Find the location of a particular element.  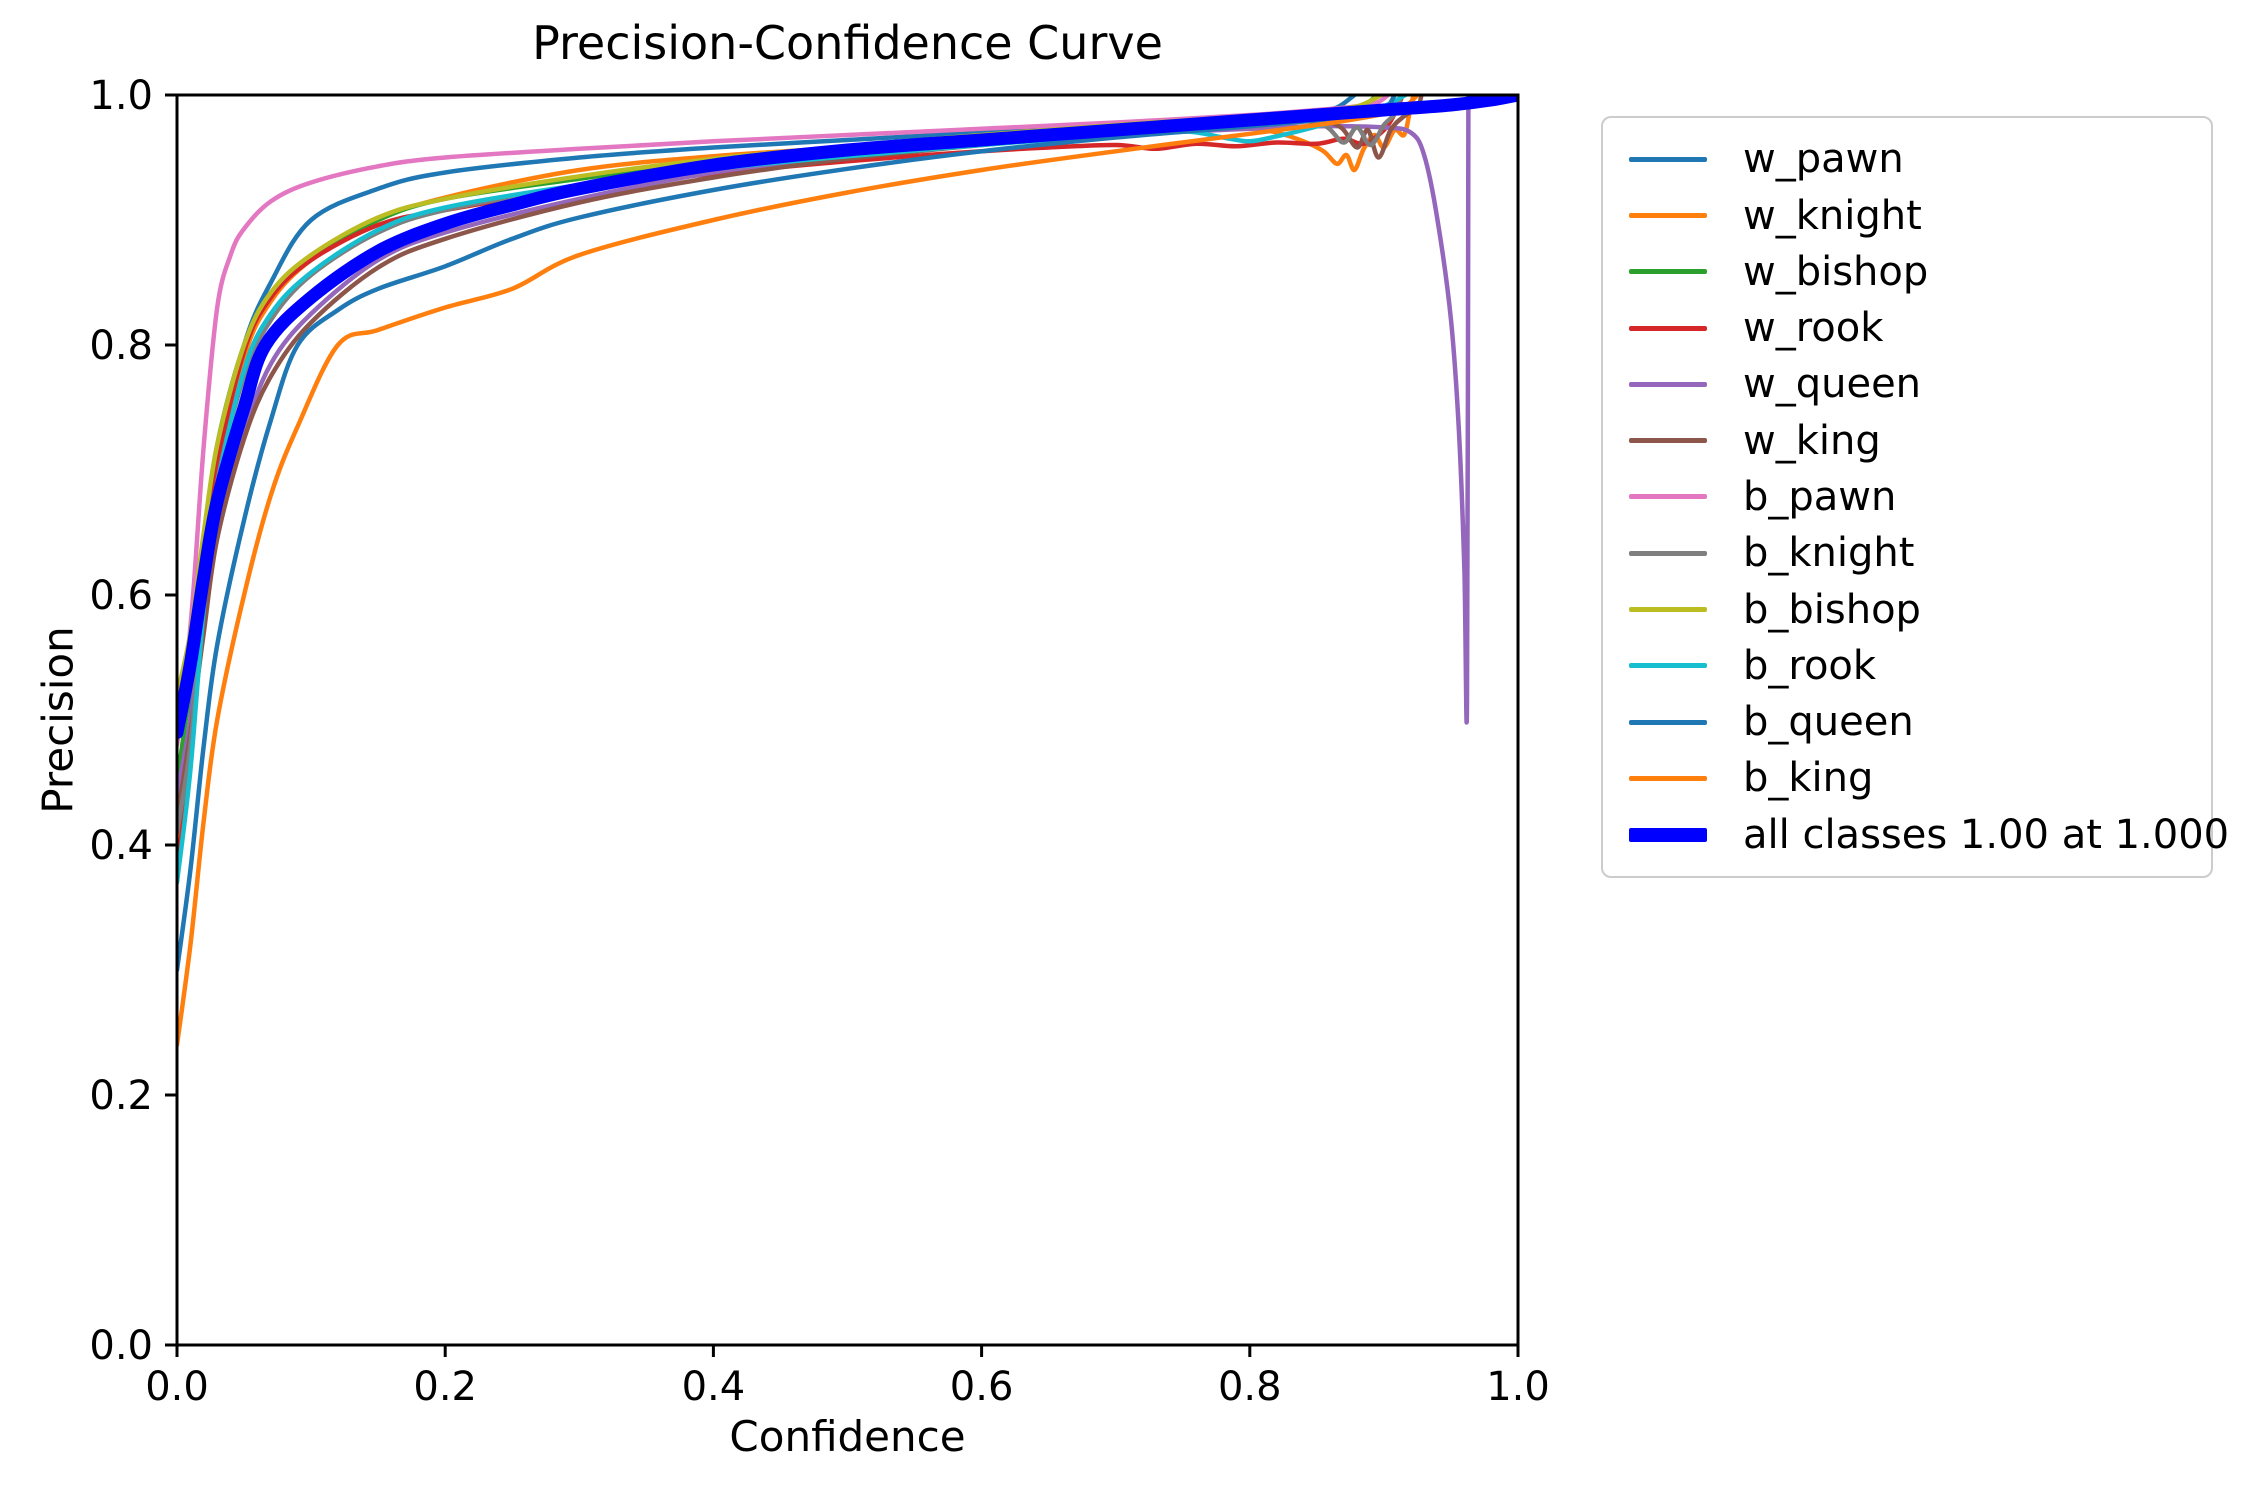

legend-label: w_knight is located at coordinates (1832, 215).